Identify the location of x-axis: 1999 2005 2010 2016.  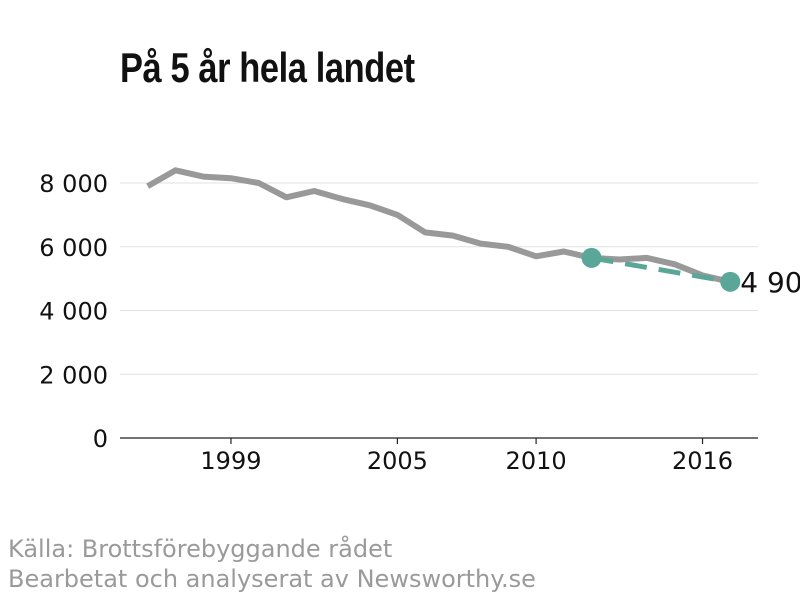
(439, 456).